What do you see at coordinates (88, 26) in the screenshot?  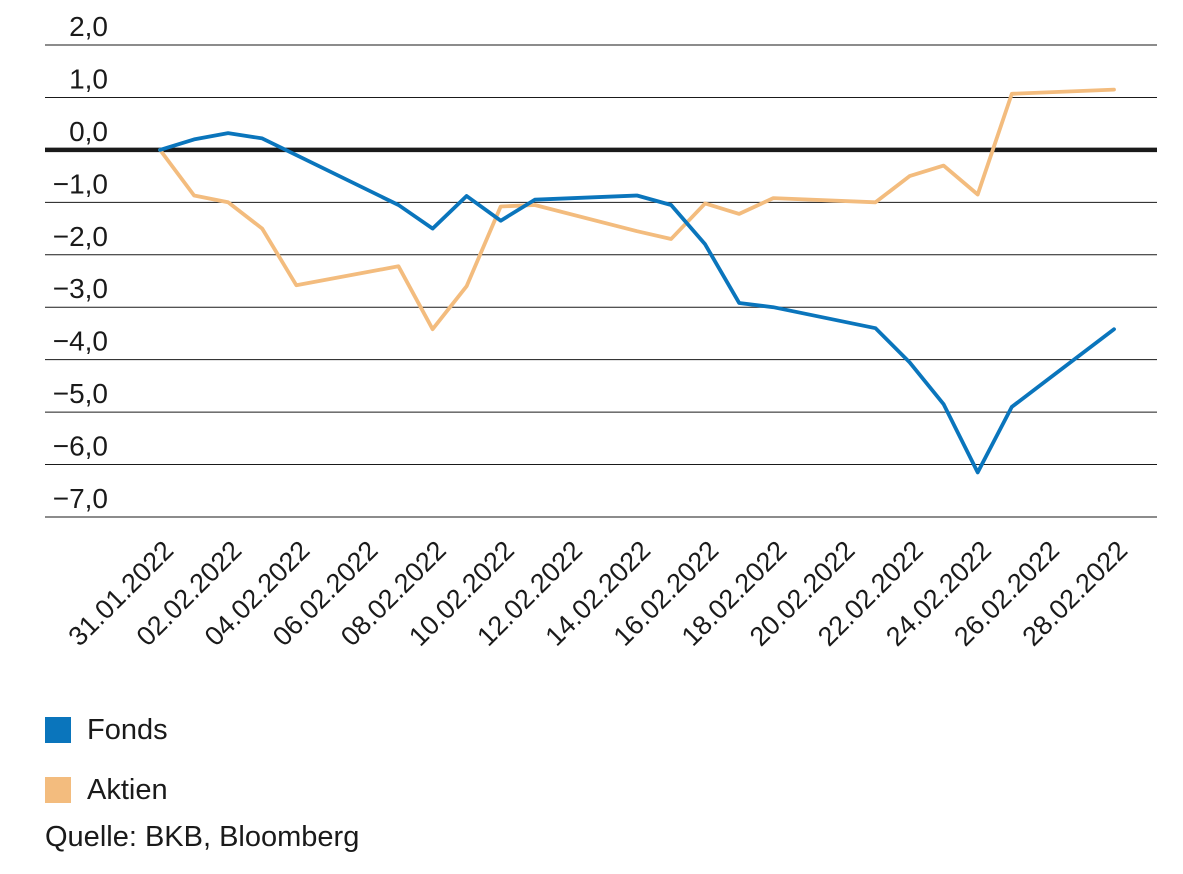 I see `y-tick-label: 2,0` at bounding box center [88, 26].